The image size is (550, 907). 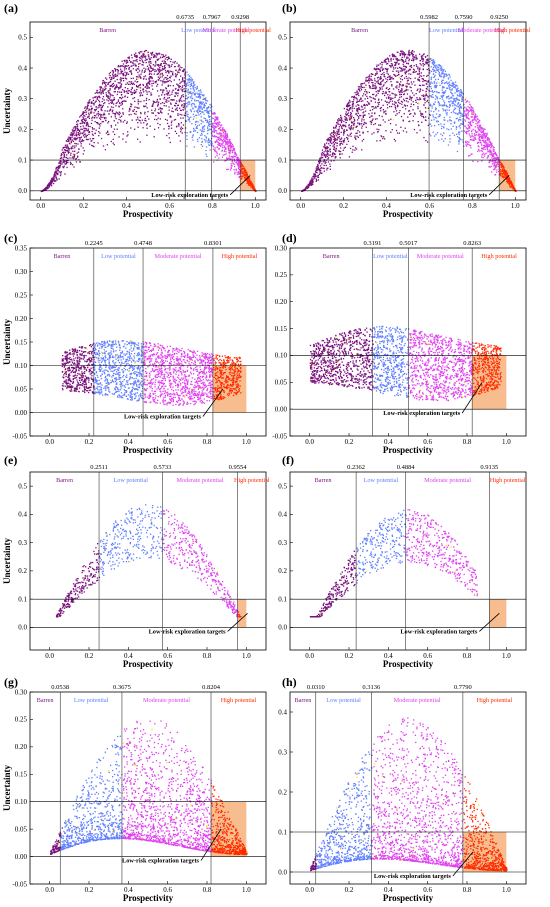 What do you see at coordinates (22, 130) in the screenshot?
I see `y-tick-label: 0.2` at bounding box center [22, 130].